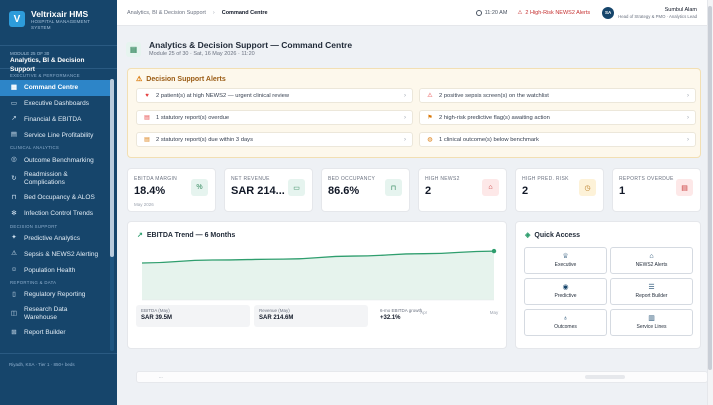 The width and height of the screenshot is (713, 405). I want to click on quick-access-title-text: Quick Access, so click(557, 235).